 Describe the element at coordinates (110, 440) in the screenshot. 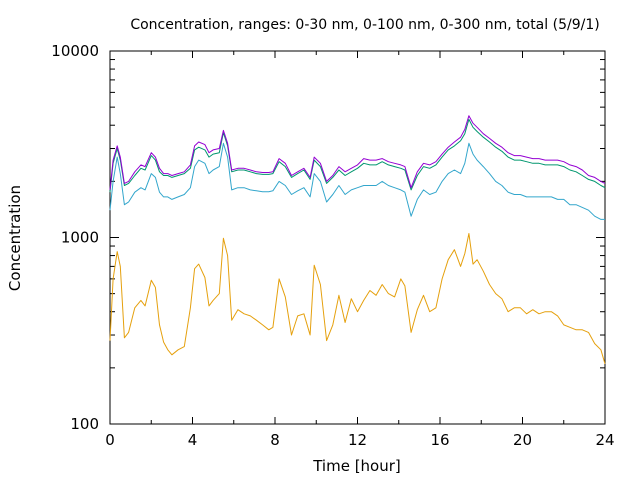

I see `x-tick-label: 0` at that location.